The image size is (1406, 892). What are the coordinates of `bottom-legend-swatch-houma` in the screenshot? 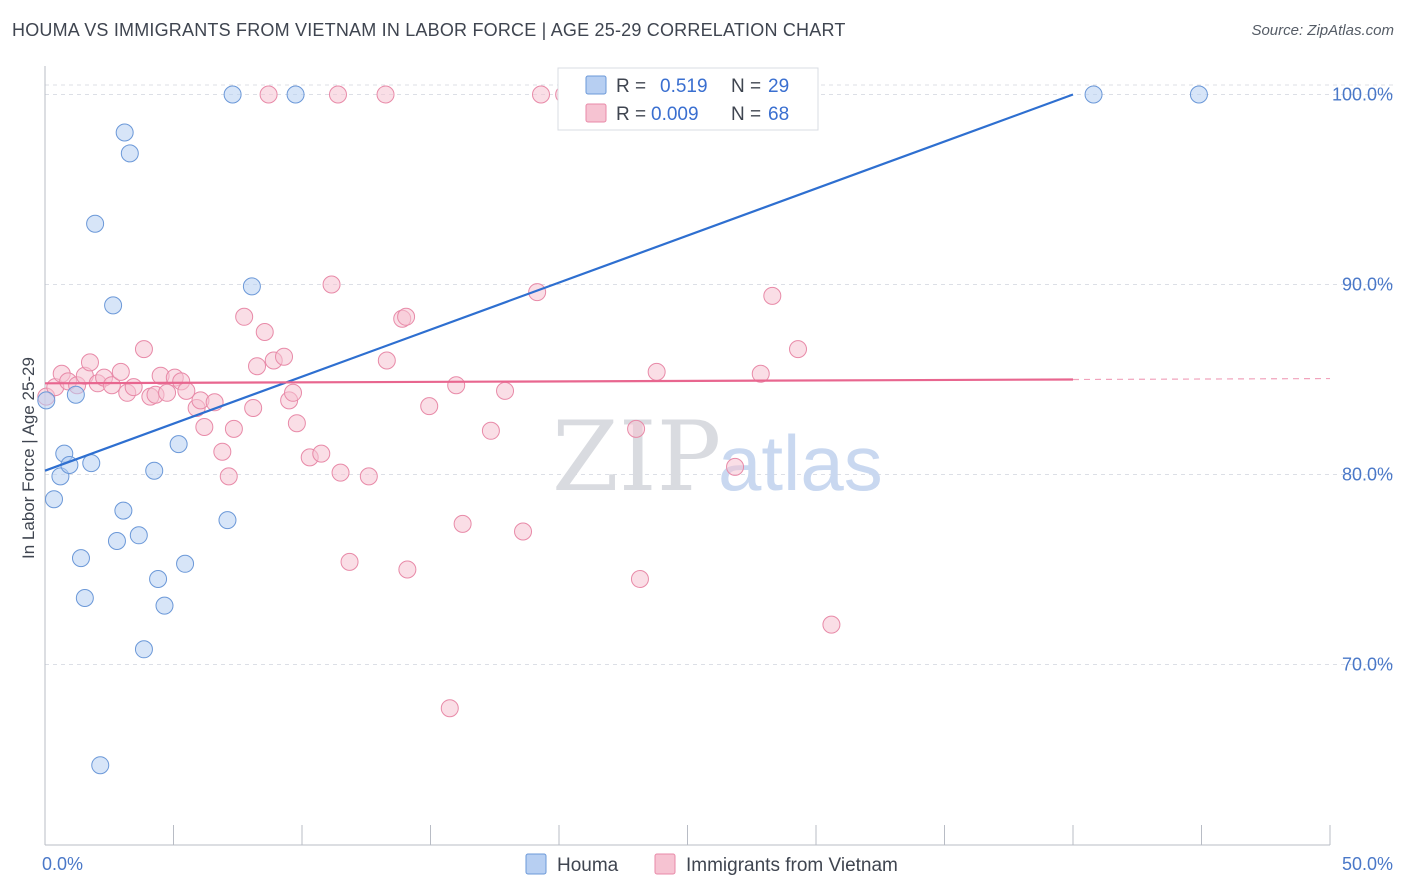 It's located at (536, 864).